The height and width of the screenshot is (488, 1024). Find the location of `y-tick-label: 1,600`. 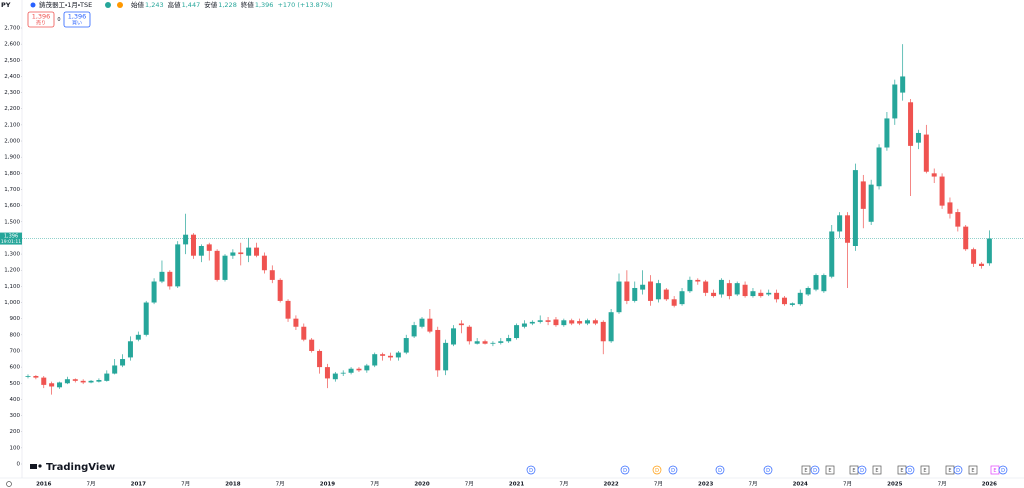

y-tick-label: 1,600 is located at coordinates (12, 206).